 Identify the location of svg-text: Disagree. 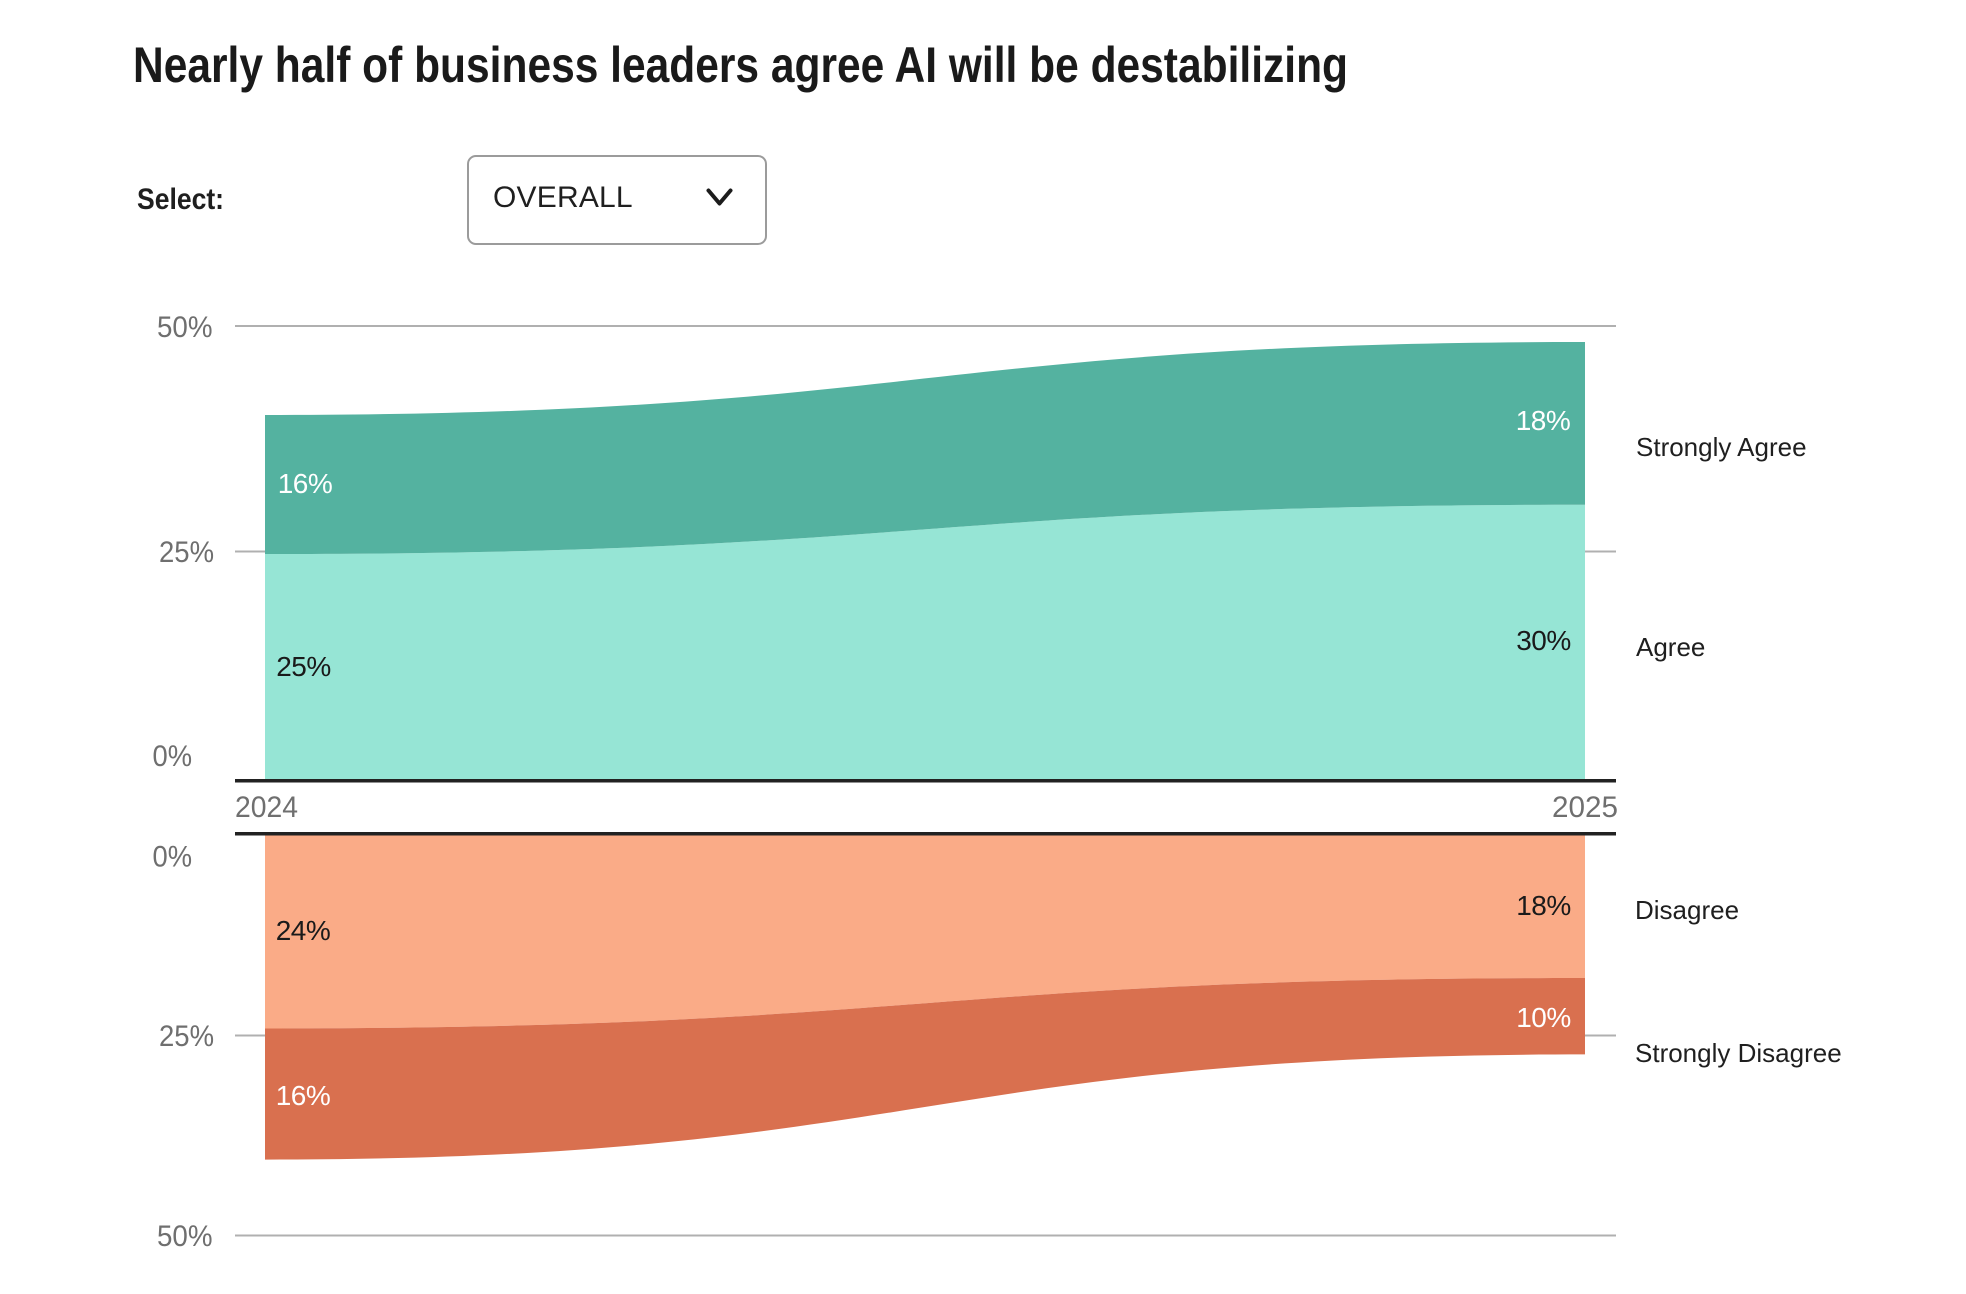
(1687, 910).